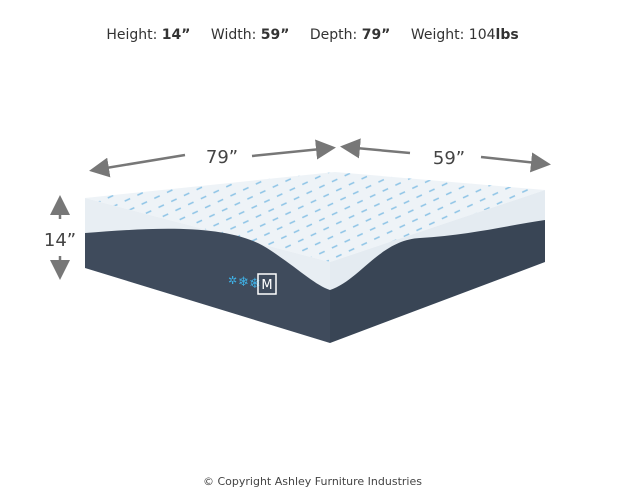  I want to click on depth-arrow-right, so click(293, 149).